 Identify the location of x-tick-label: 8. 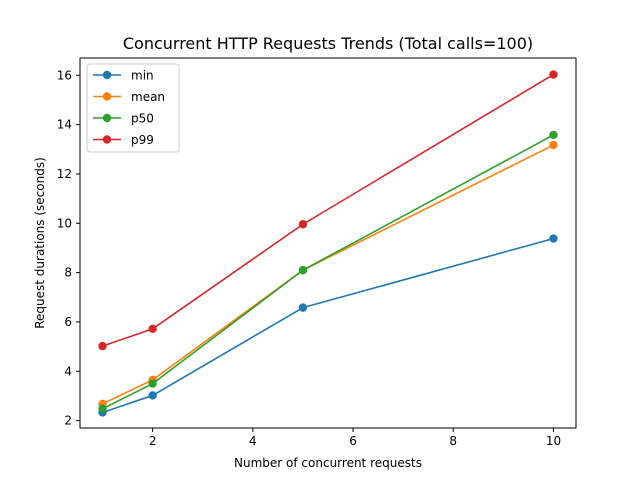
(453, 441).